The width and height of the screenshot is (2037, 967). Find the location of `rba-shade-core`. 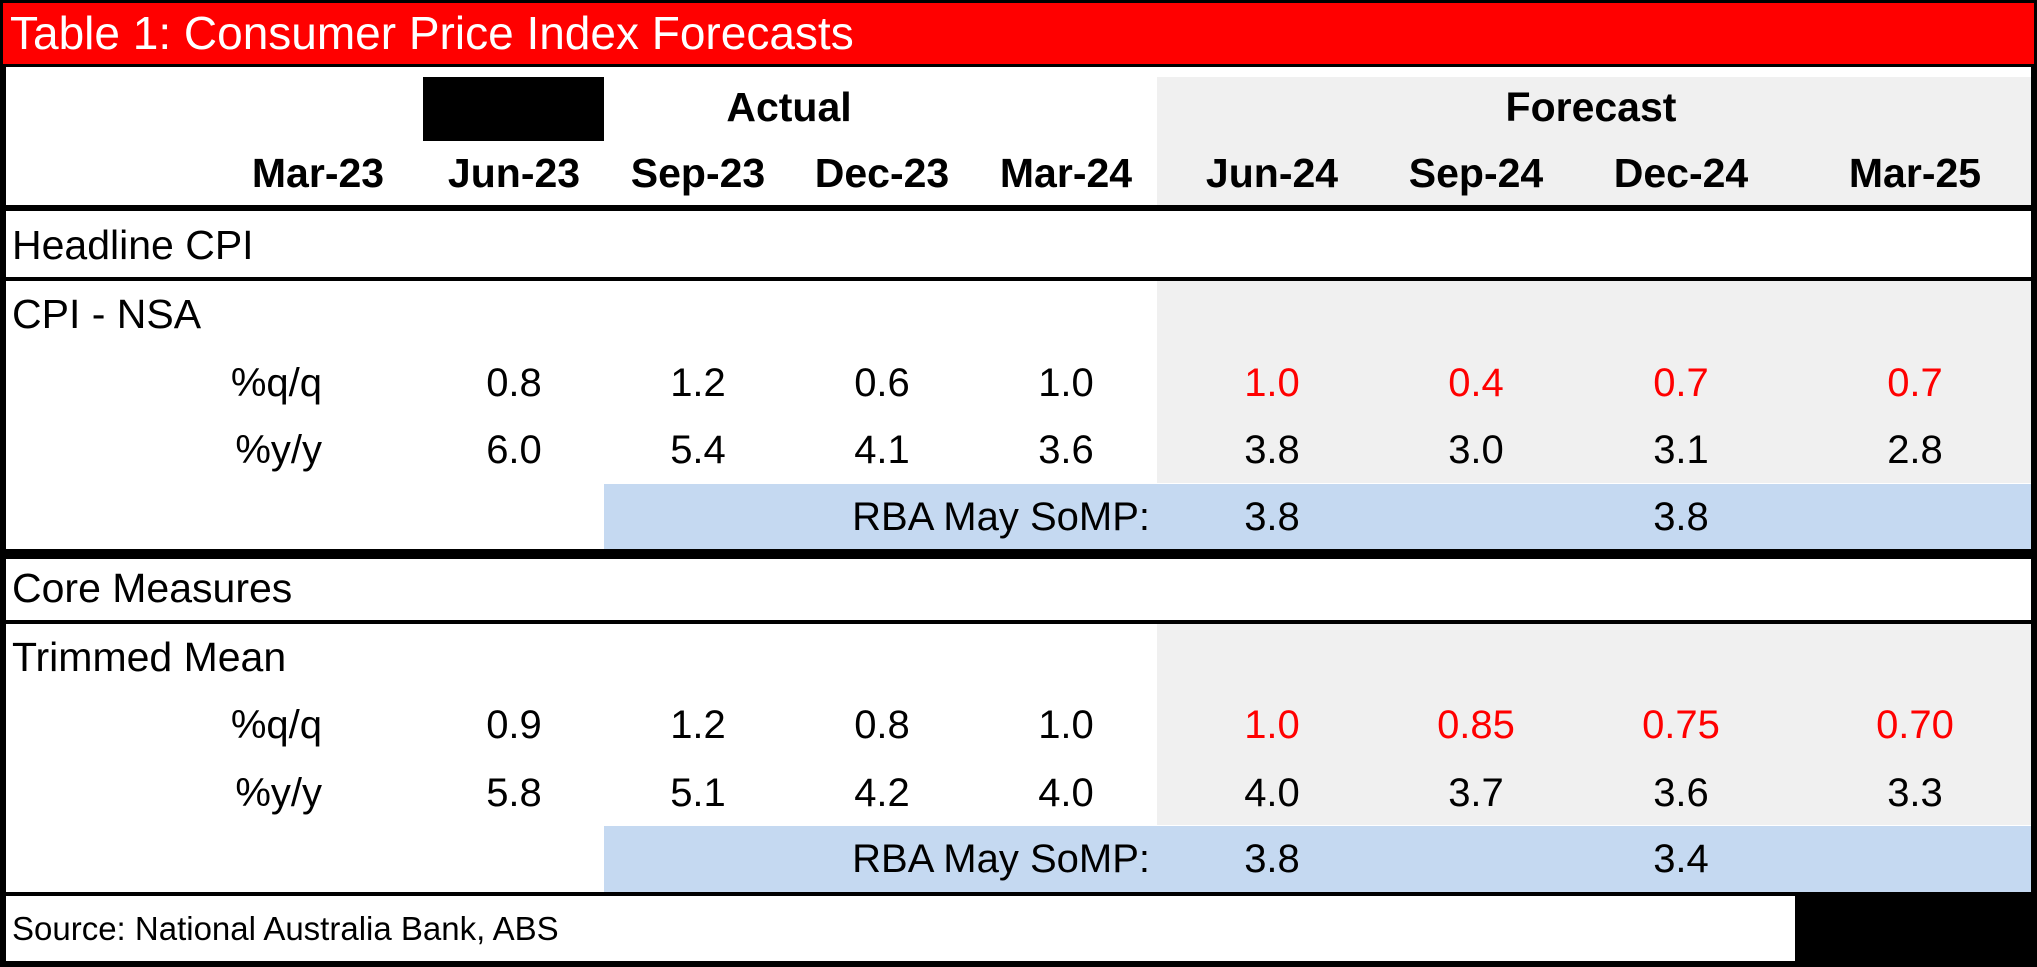

rba-shade-core is located at coordinates (1317, 859).